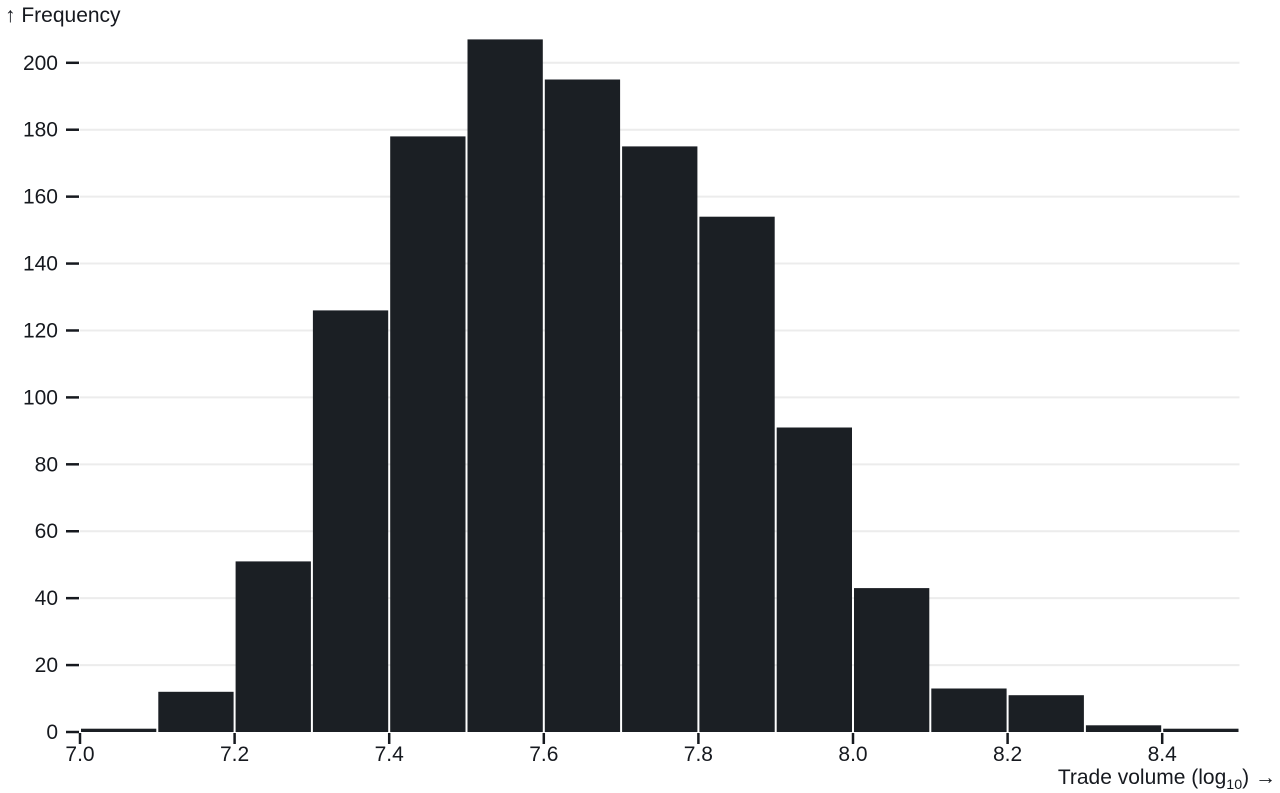 This screenshot has width=1280, height=793. What do you see at coordinates (621, 749) in the screenshot?
I see `x-axis-ticks: 7.0 7.2 7.4 7.6 7.8 8.0 8.2 8.4` at bounding box center [621, 749].